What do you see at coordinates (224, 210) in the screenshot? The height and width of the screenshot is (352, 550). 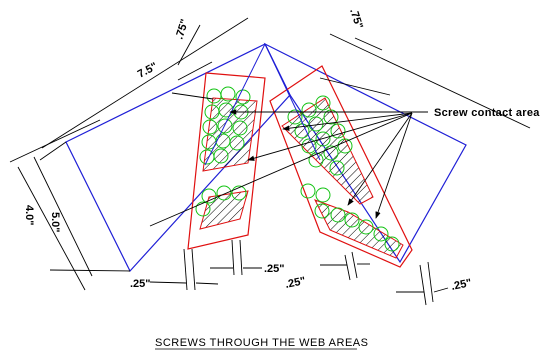 I see `contact-area-left-lower` at bounding box center [224, 210].